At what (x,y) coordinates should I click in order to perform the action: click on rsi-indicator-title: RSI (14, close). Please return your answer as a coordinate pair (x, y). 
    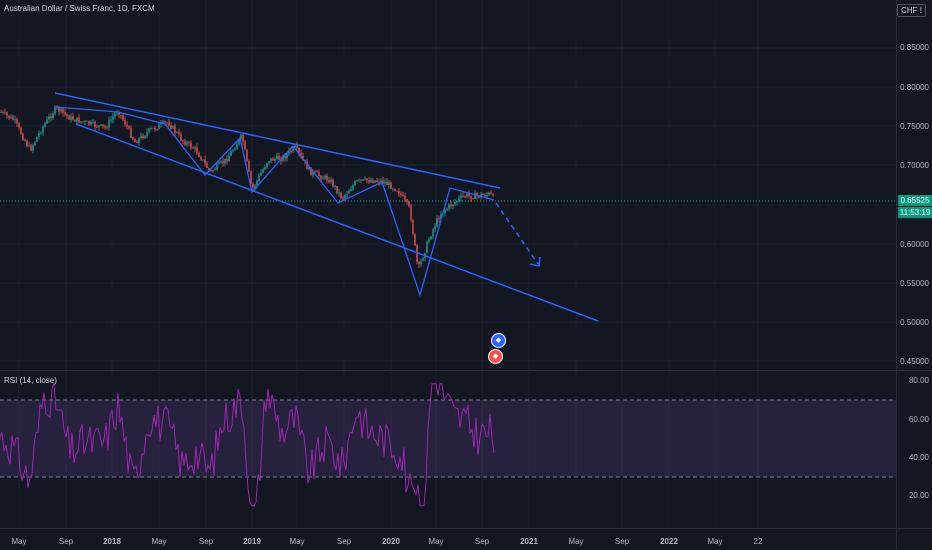
    Looking at the image, I should click on (30, 380).